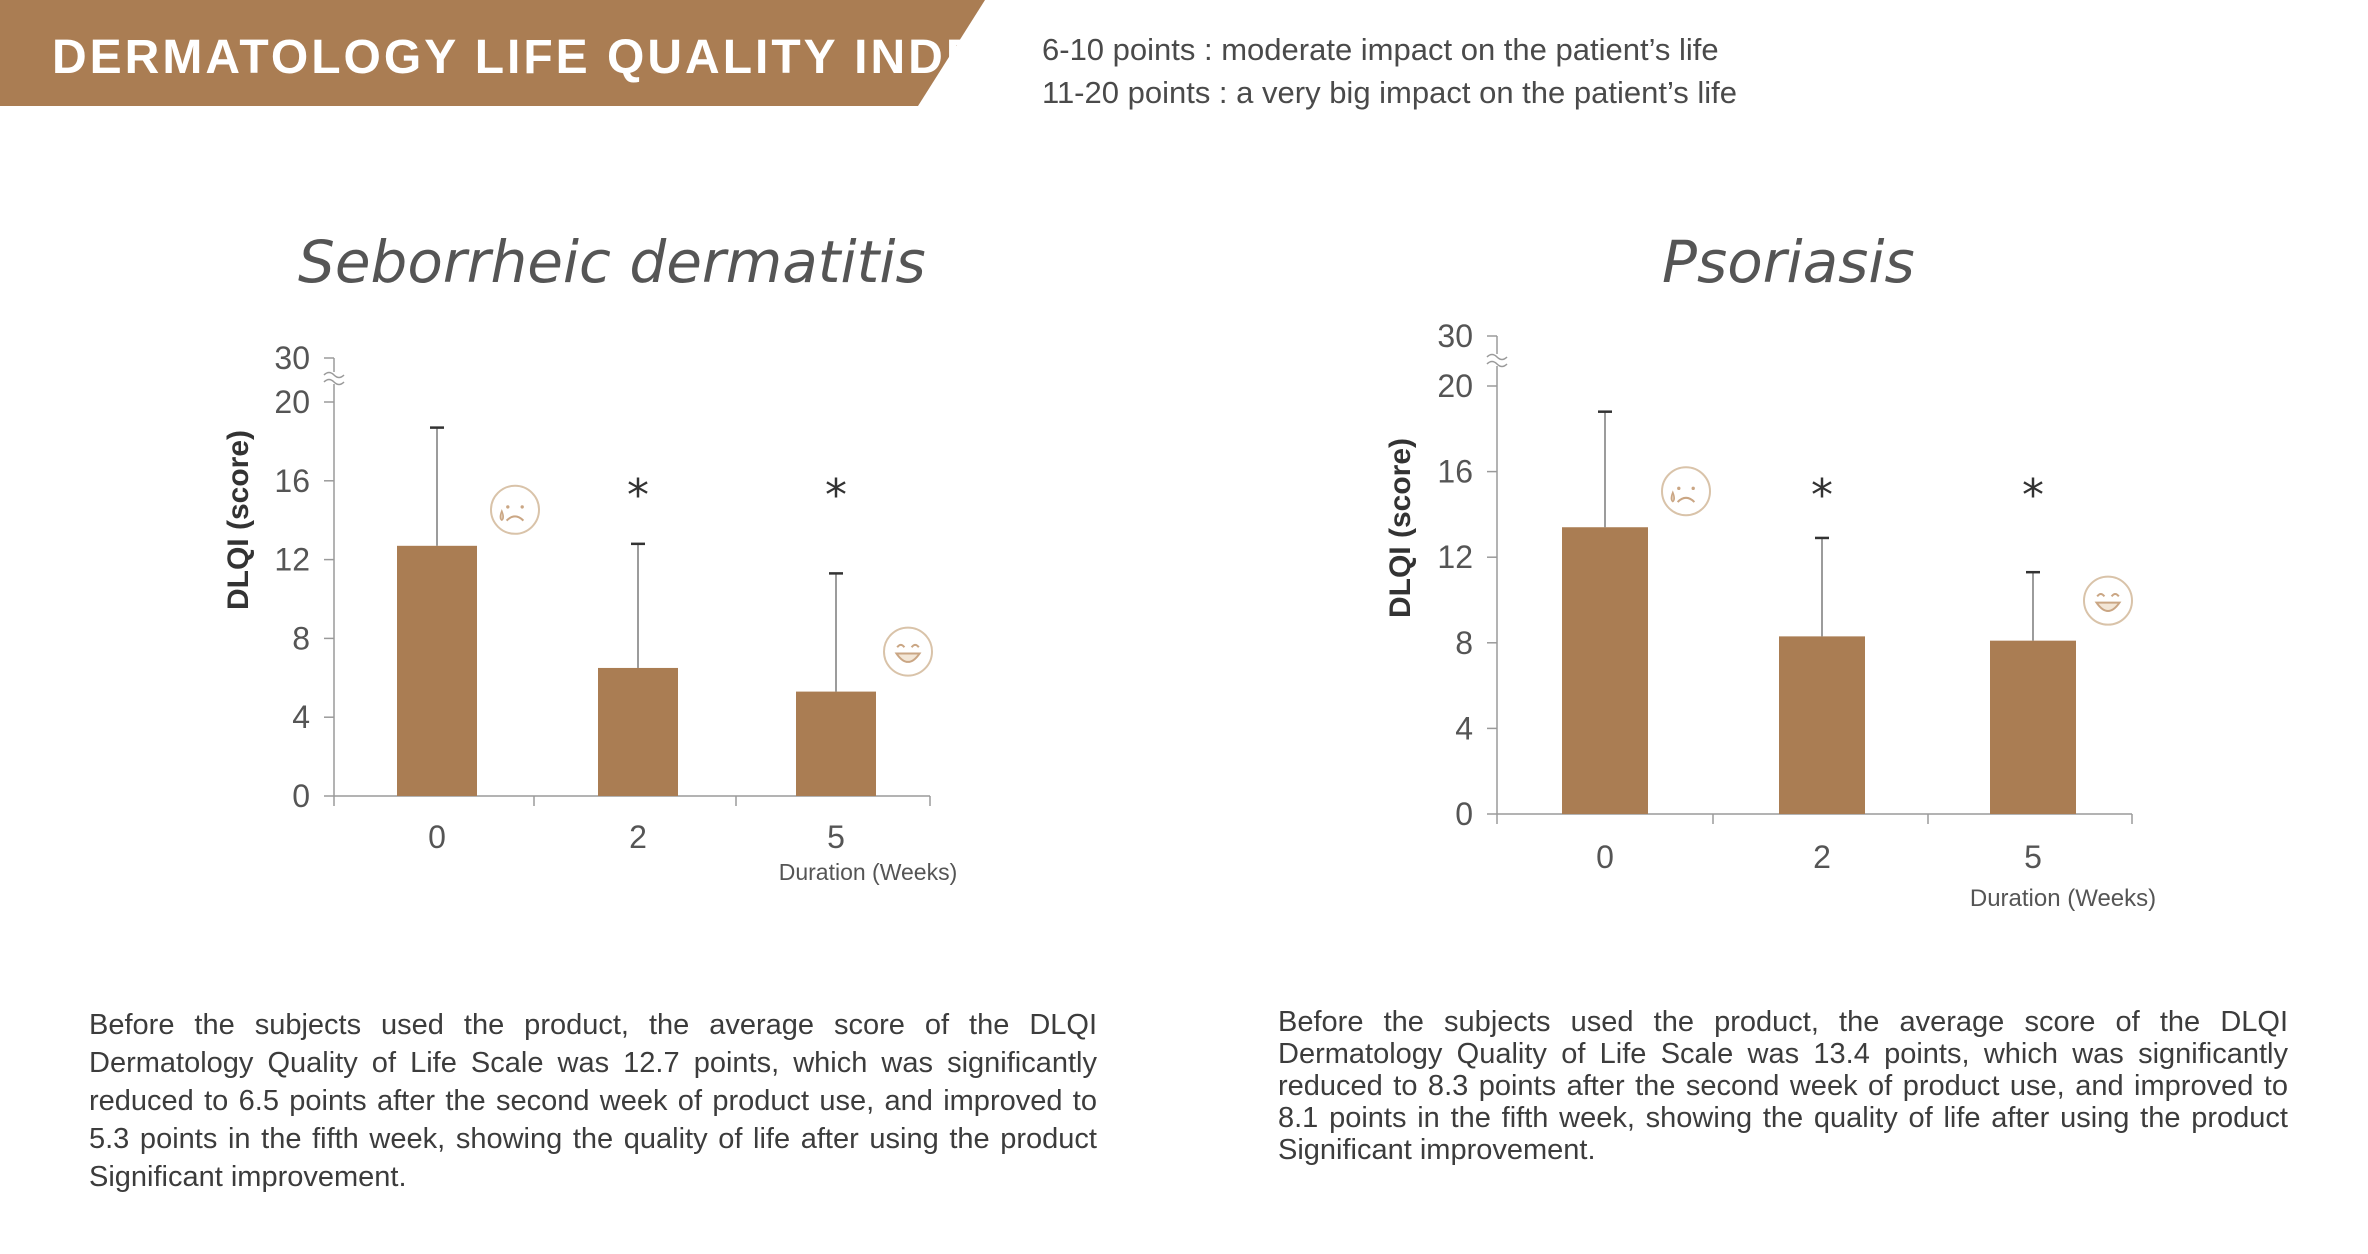 Image resolution: width=2368 pixels, height=1254 pixels. Describe the element at coordinates (1788, 262) in the screenshot. I see `chart-title-psoriasis: Psoriasis` at that location.